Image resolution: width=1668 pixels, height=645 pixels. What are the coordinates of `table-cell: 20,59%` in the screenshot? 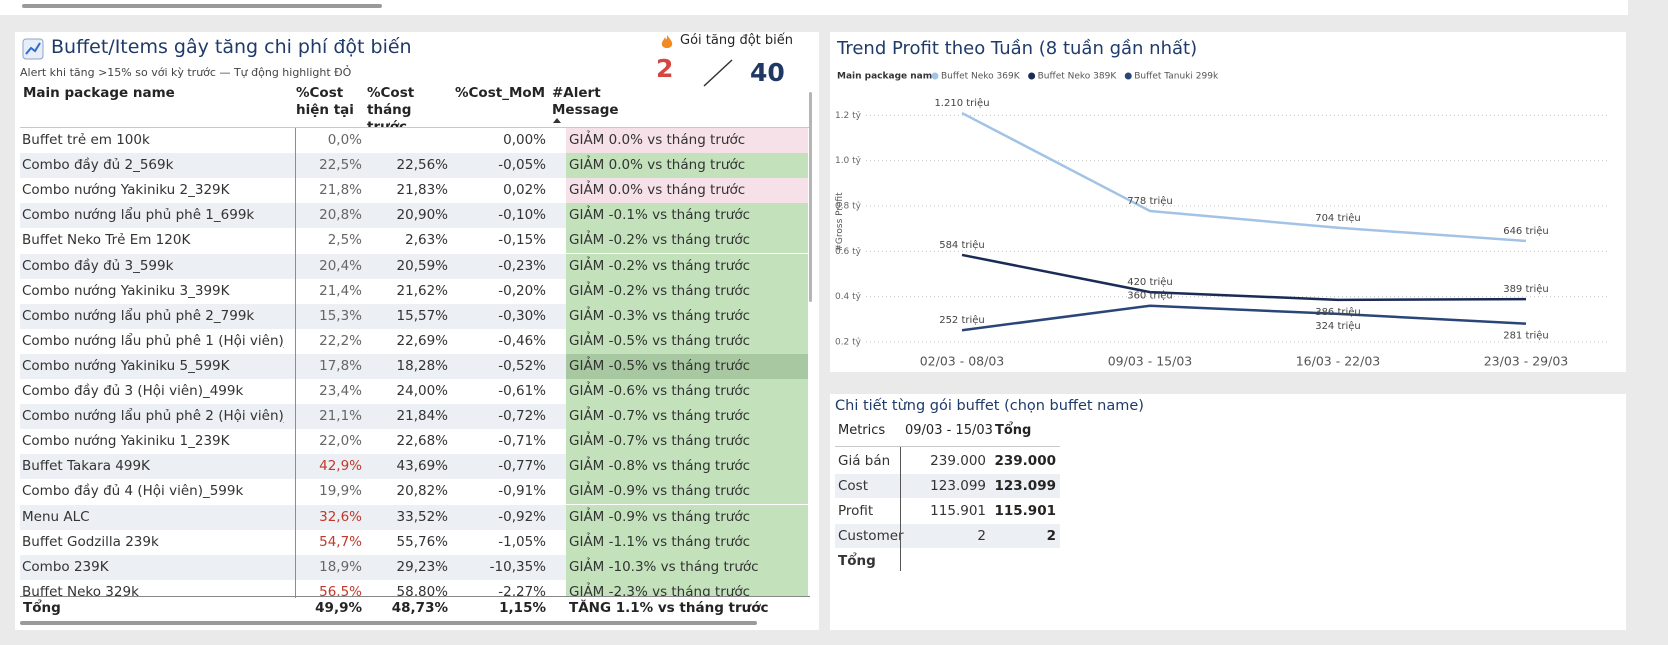 It's located at (422, 265).